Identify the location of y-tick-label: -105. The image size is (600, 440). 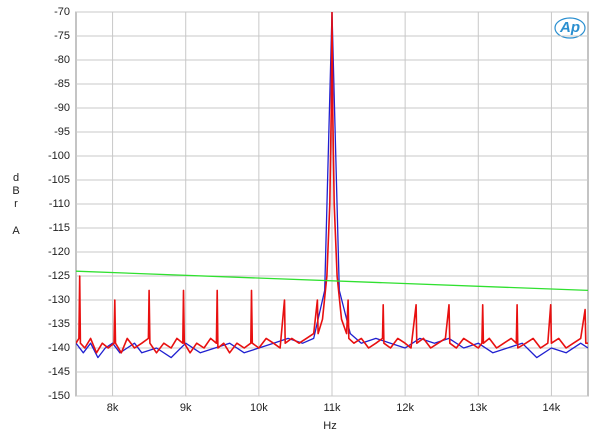
(59, 180).